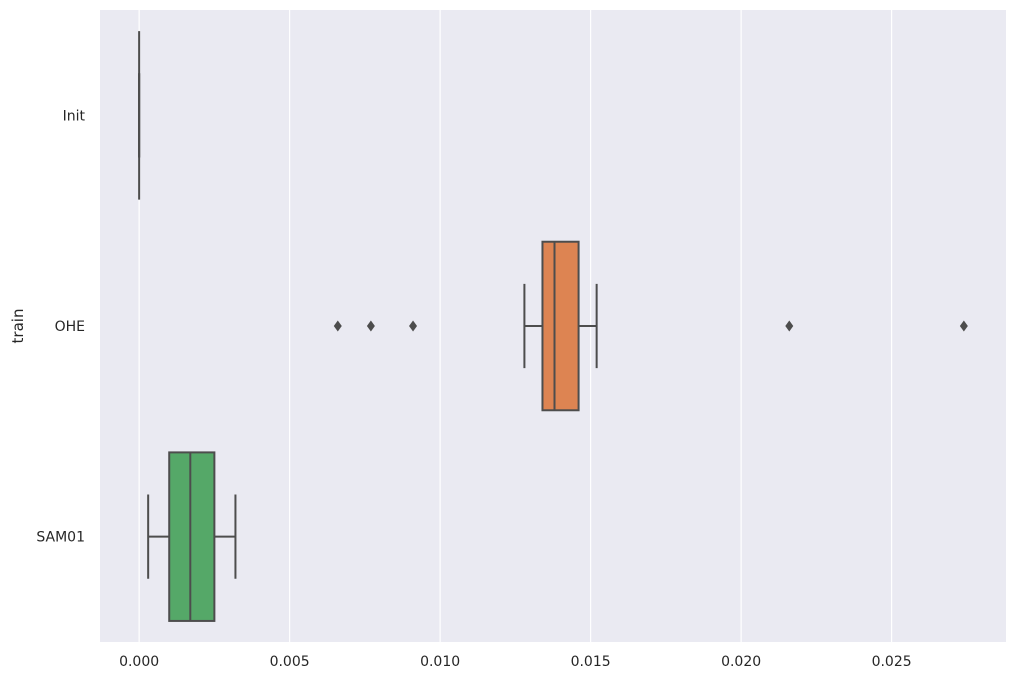  What do you see at coordinates (515, 662) in the screenshot?
I see `x-axis-tick-labels: 0.000 0.005 0.010 0.015 0.020 0.025` at bounding box center [515, 662].